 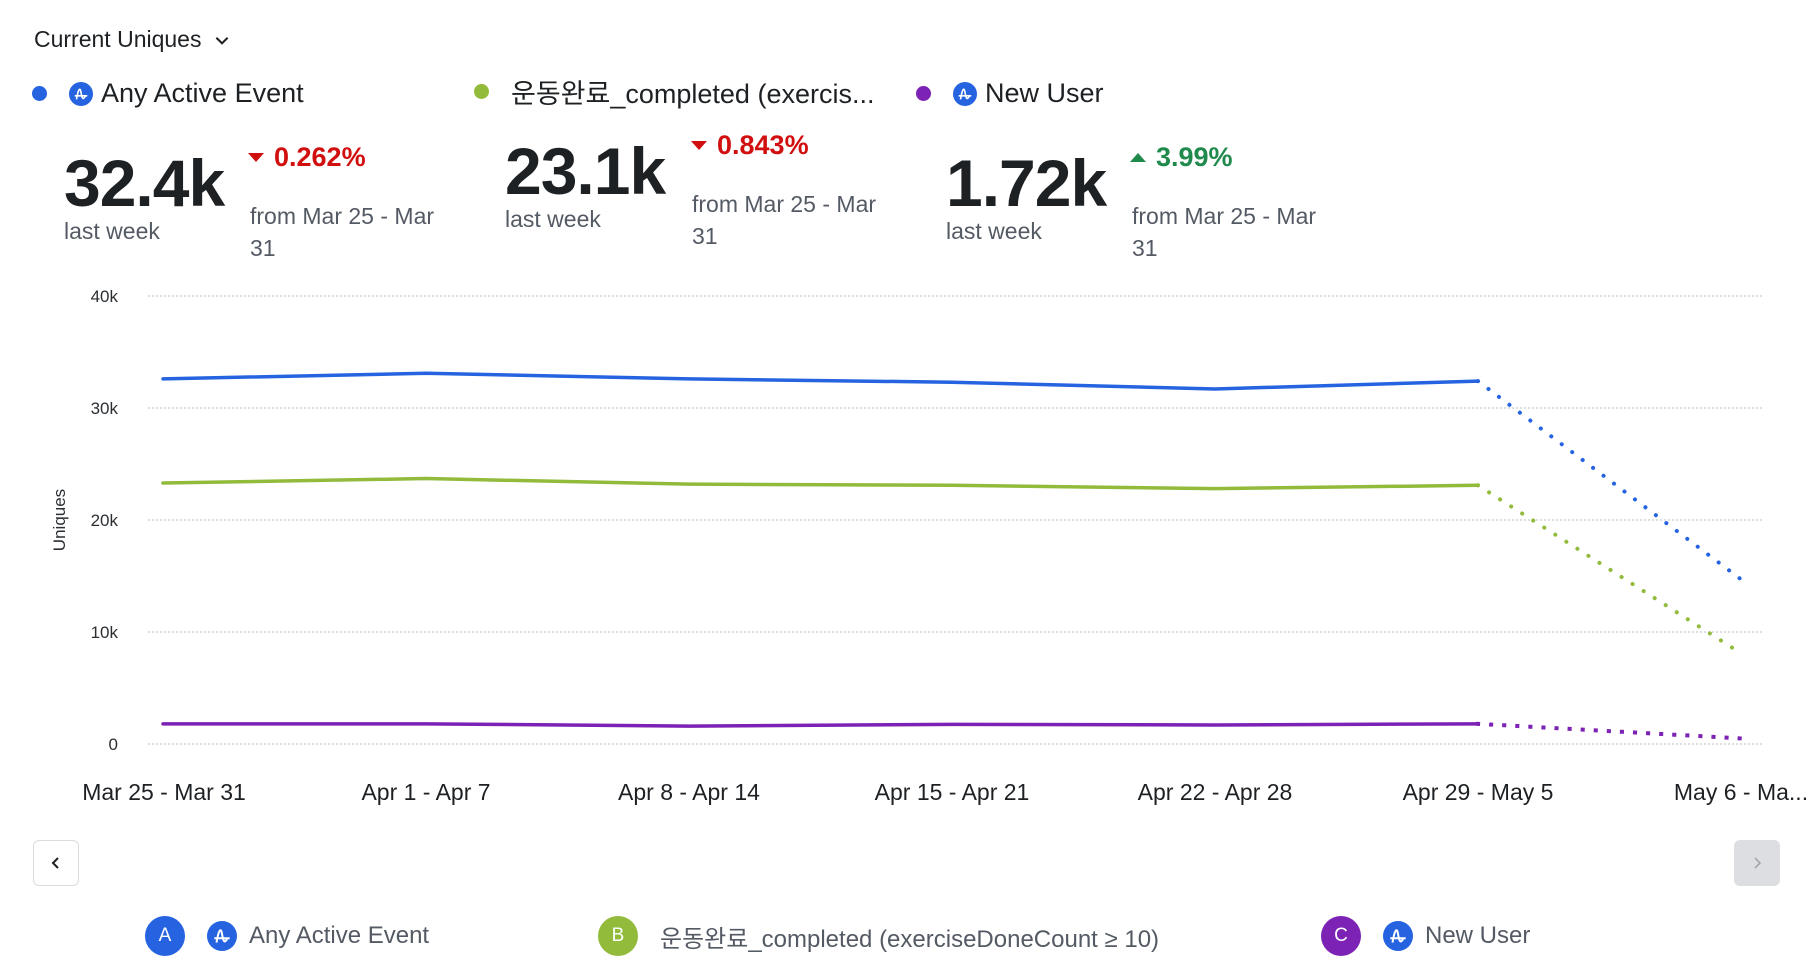 What do you see at coordinates (320, 157) in the screenshot?
I see `kpi-change-value: 0.262%` at bounding box center [320, 157].